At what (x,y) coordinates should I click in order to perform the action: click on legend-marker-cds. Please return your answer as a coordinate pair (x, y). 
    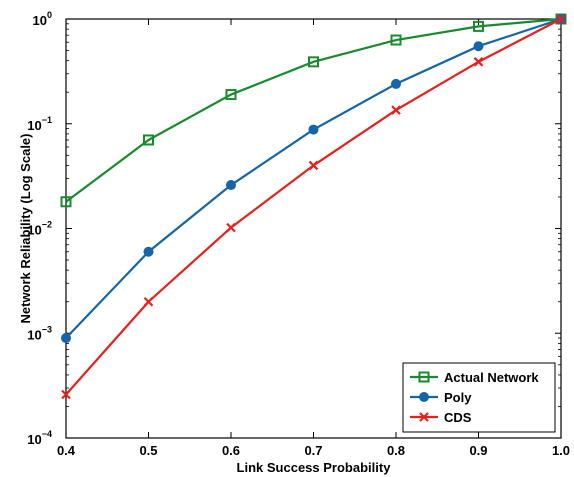
    Looking at the image, I should click on (424, 417).